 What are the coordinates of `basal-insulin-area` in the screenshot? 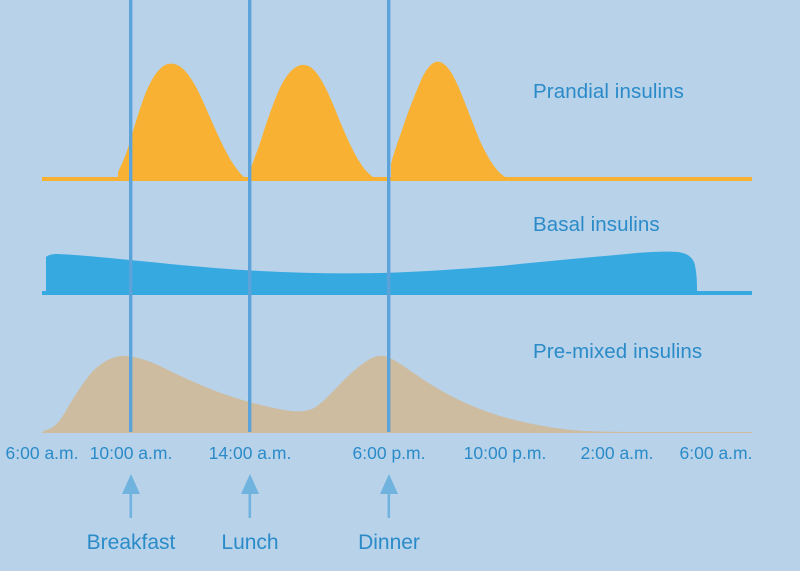 It's located at (397, 273).